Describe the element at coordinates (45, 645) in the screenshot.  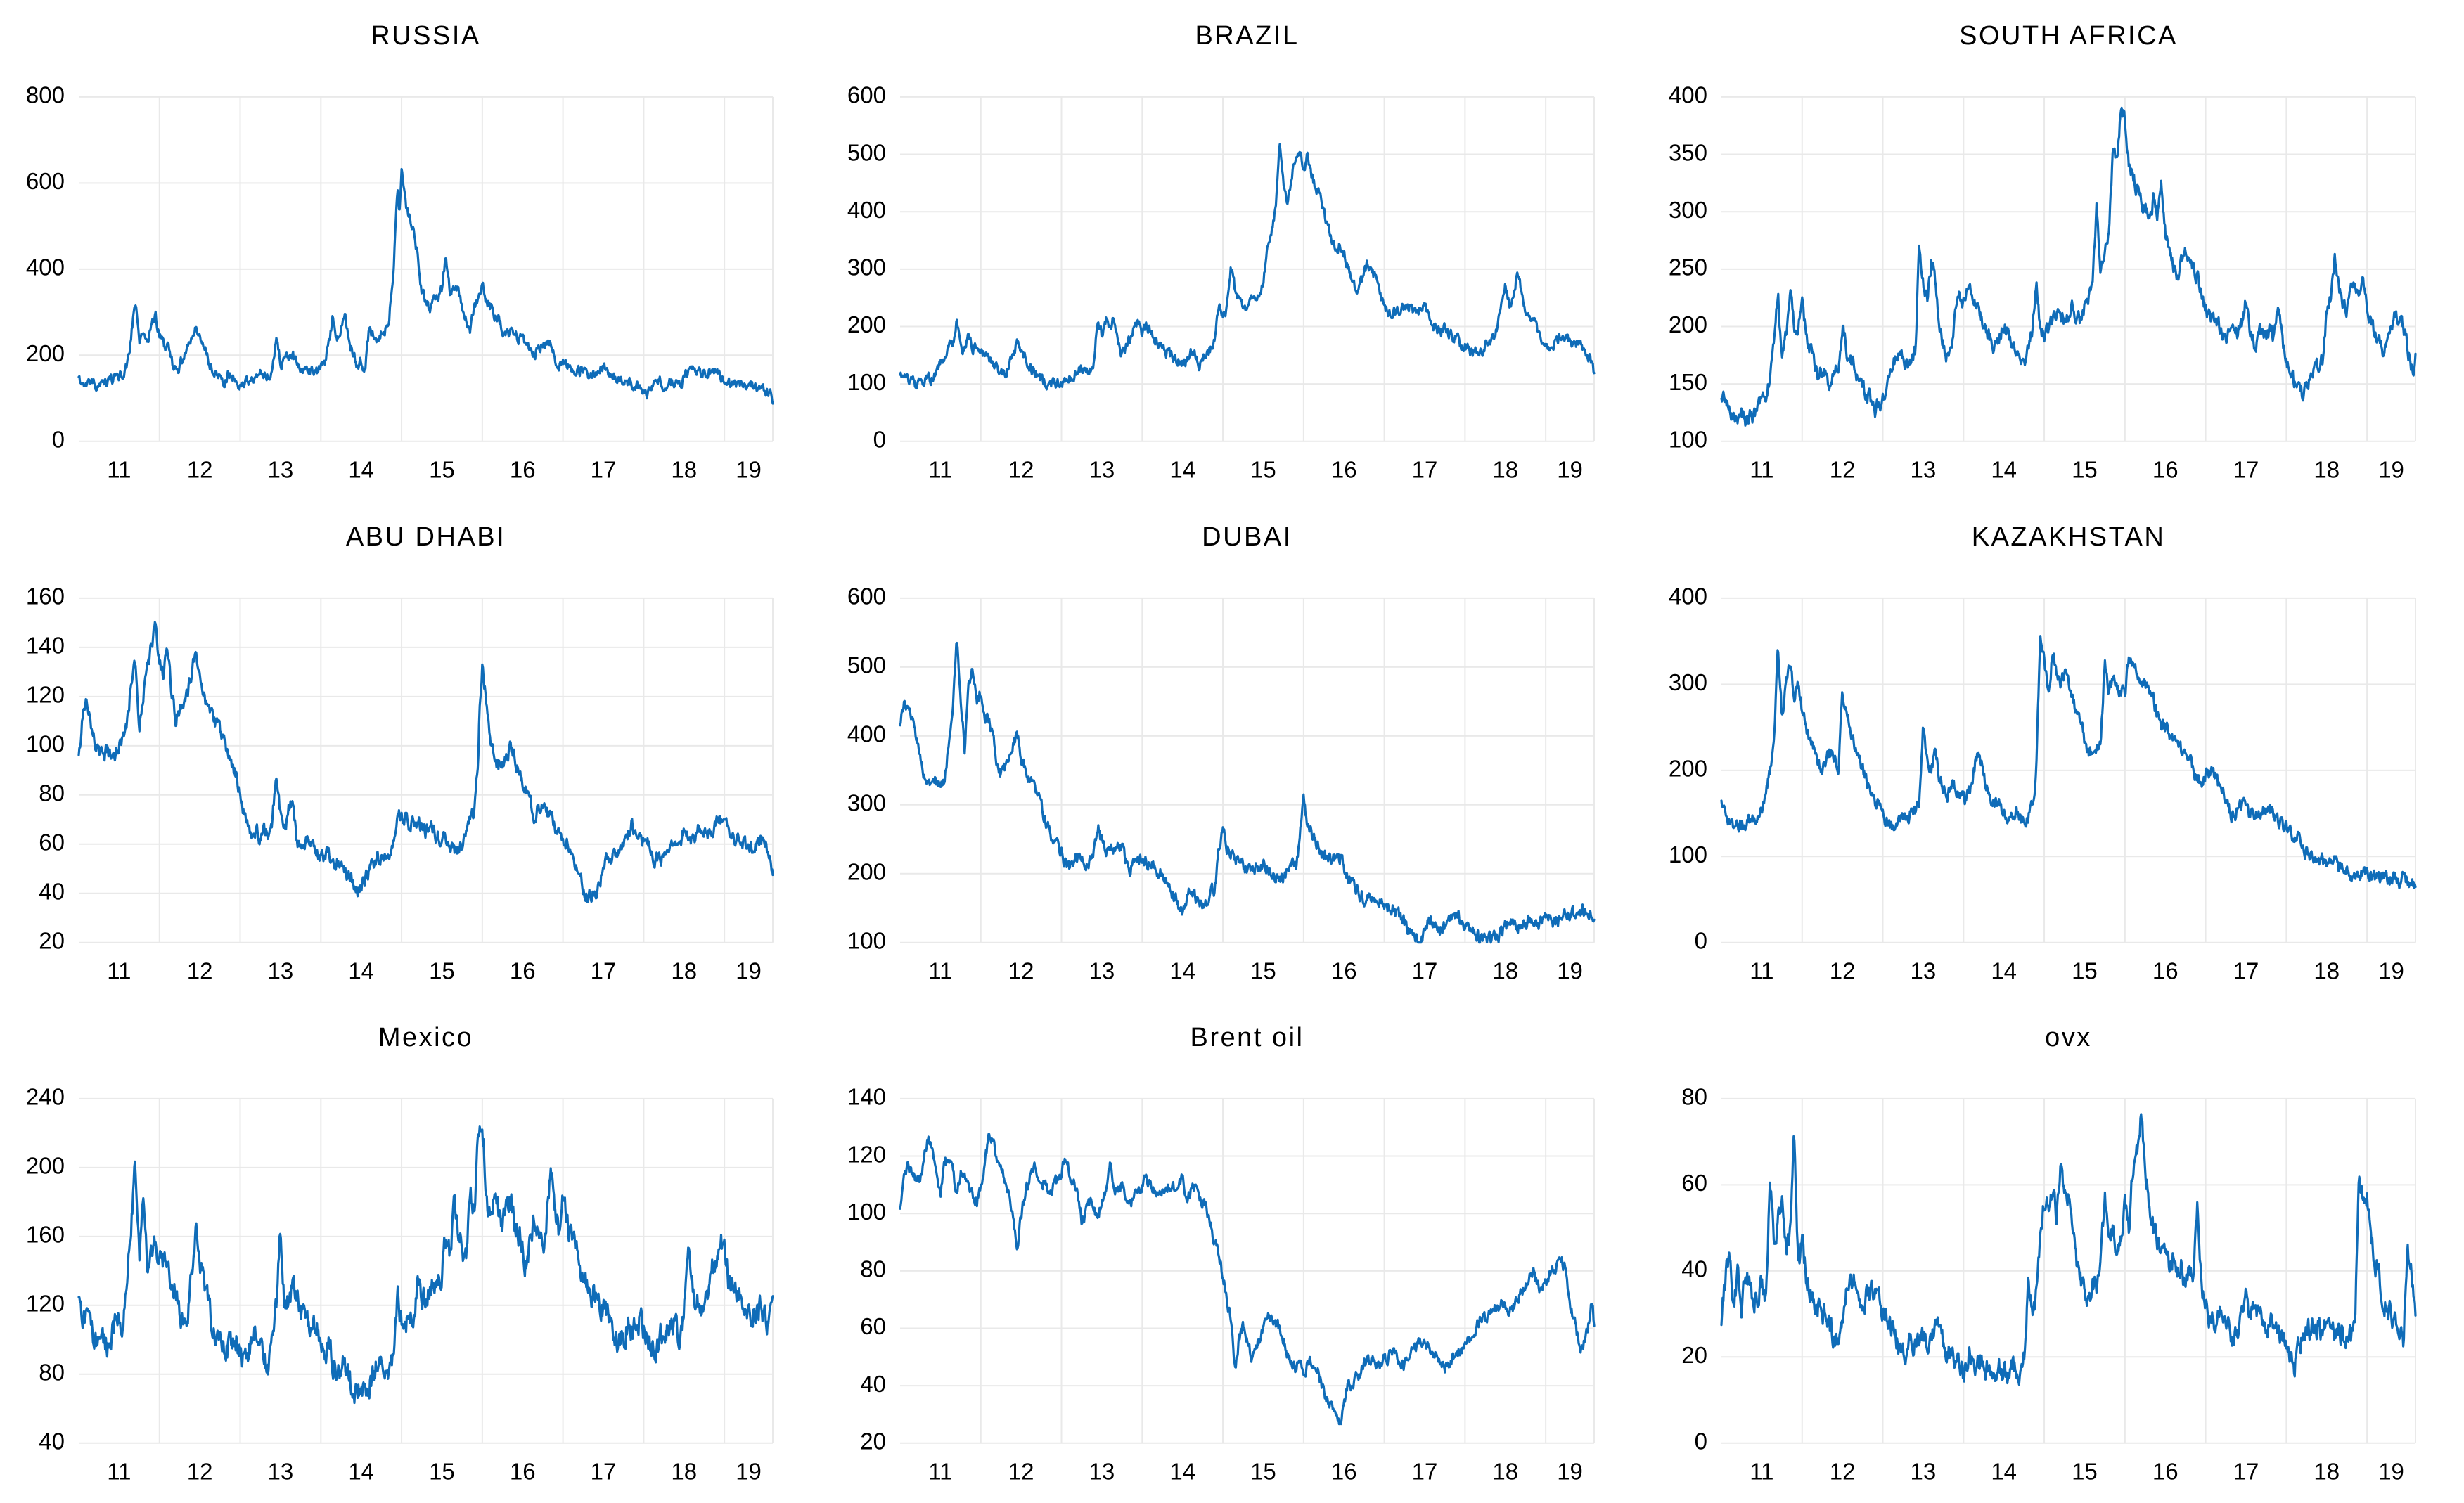
I see `svg-text: 140` at that location.